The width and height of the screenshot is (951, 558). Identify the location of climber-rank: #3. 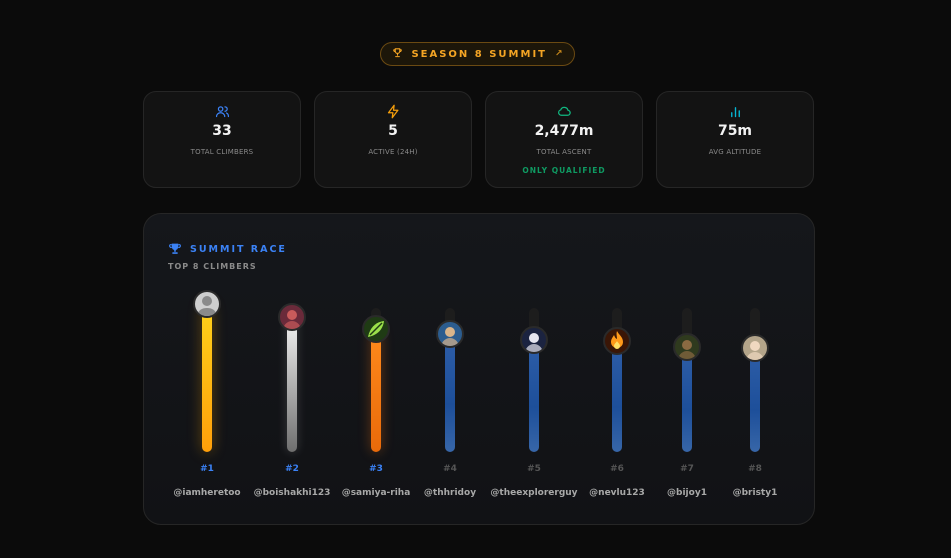
(376, 469).